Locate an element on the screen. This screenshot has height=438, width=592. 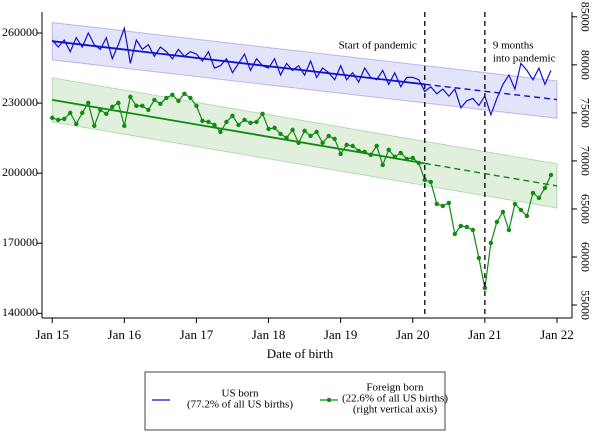
y-tick-label: 230000 is located at coordinates (20, 102).